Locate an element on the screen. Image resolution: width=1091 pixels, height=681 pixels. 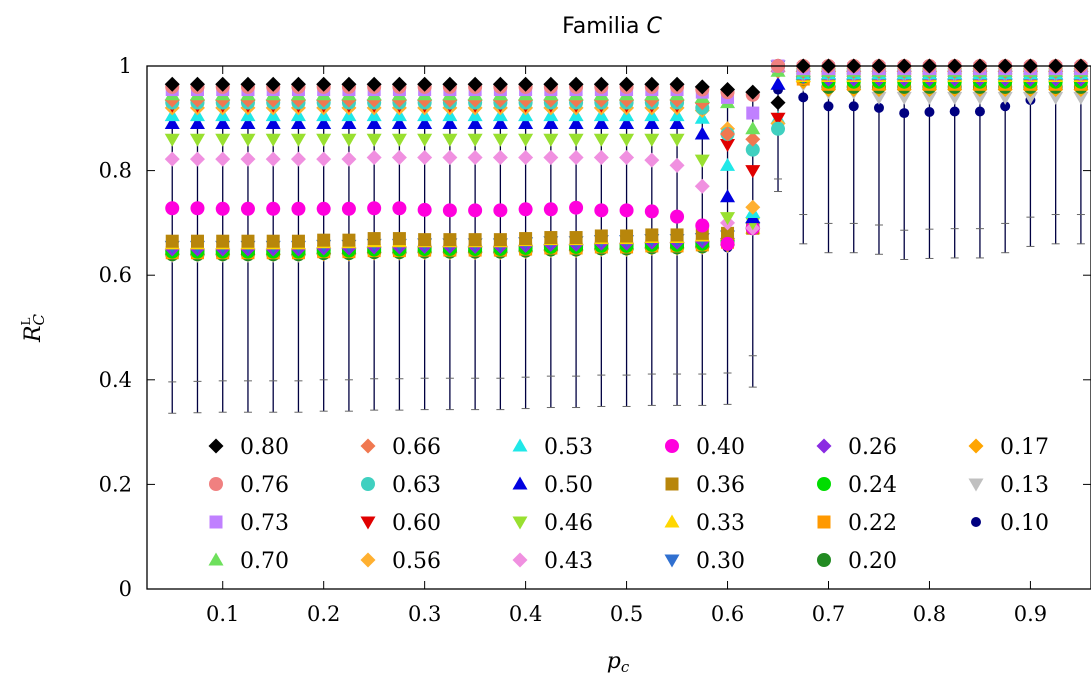
legend-label: 0.70 is located at coordinates (264, 561).